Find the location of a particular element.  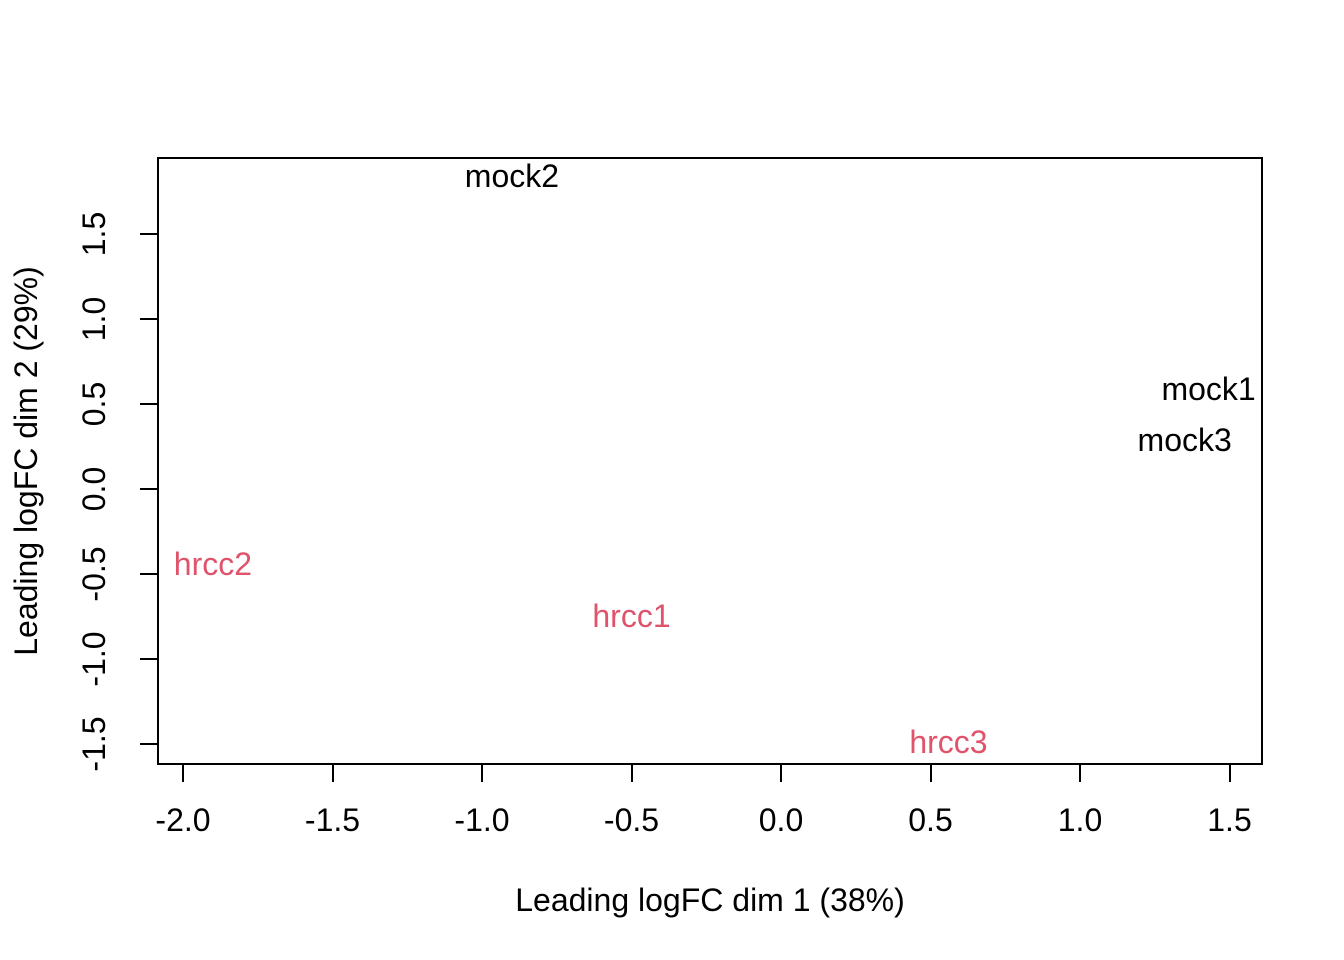

sample-label-hrcc3: hrcc3 is located at coordinates (948, 742).